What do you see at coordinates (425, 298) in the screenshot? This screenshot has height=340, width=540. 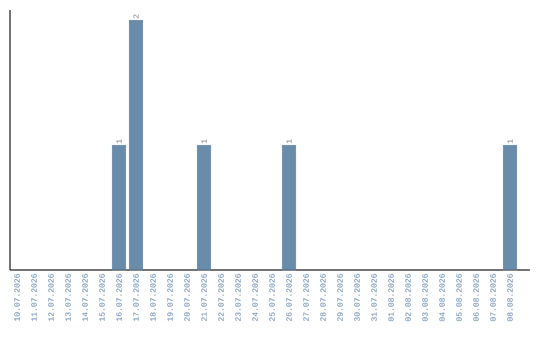 I see `x-tick-label: 03.08.2026` at bounding box center [425, 298].